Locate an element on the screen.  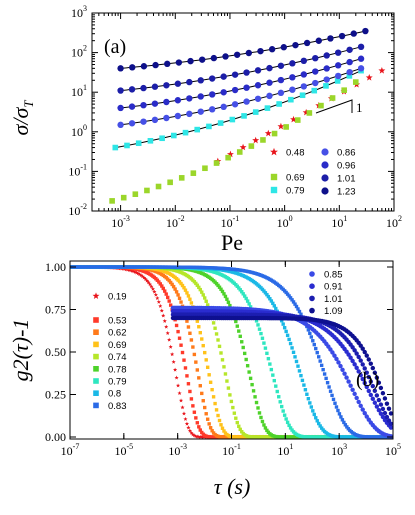
panel-a-ylabel-sub: T is located at coordinates (28, 104).